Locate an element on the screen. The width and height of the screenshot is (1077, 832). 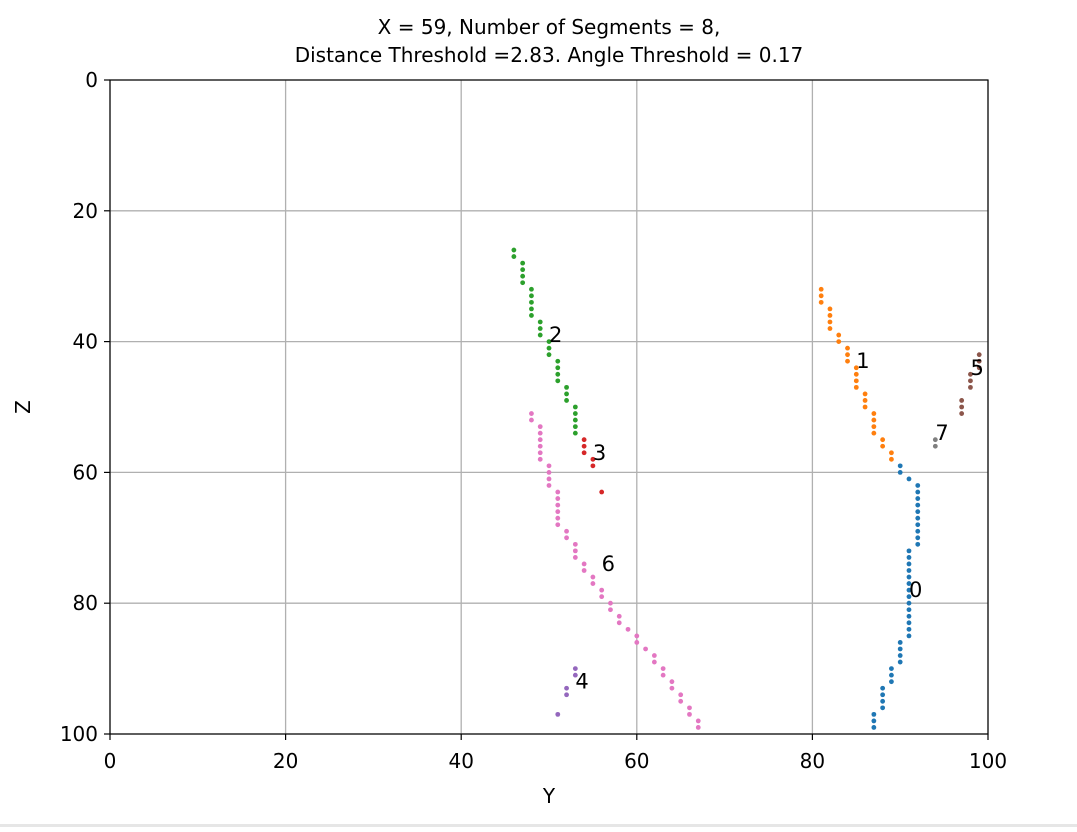
x-axis-label: Y is located at coordinates (549, 796).